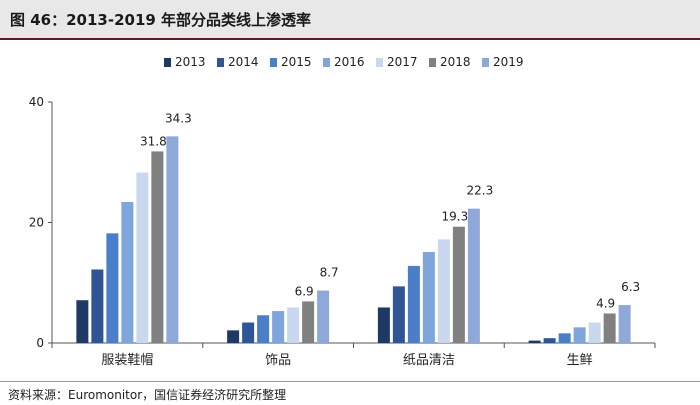 This screenshot has height=405, width=700. Describe the element at coordinates (455, 62) in the screenshot. I see `legend-label: 2018` at that location.